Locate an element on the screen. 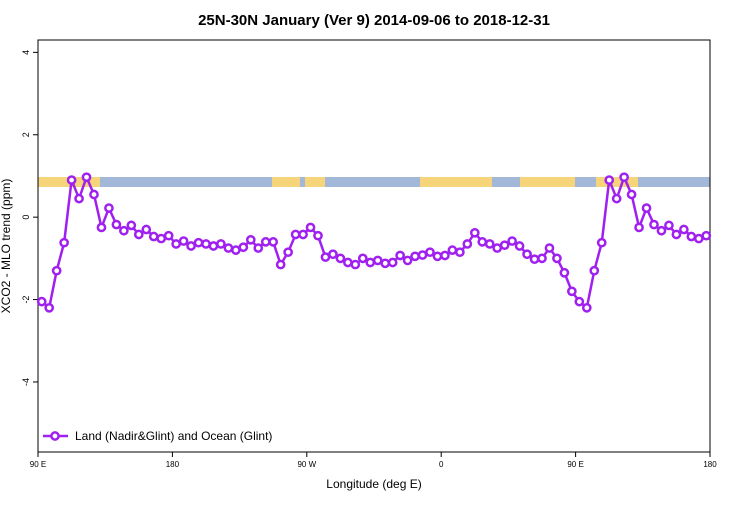  y-axis-label: XCO2 - MLO trend (ppm) is located at coordinates (6, 246).